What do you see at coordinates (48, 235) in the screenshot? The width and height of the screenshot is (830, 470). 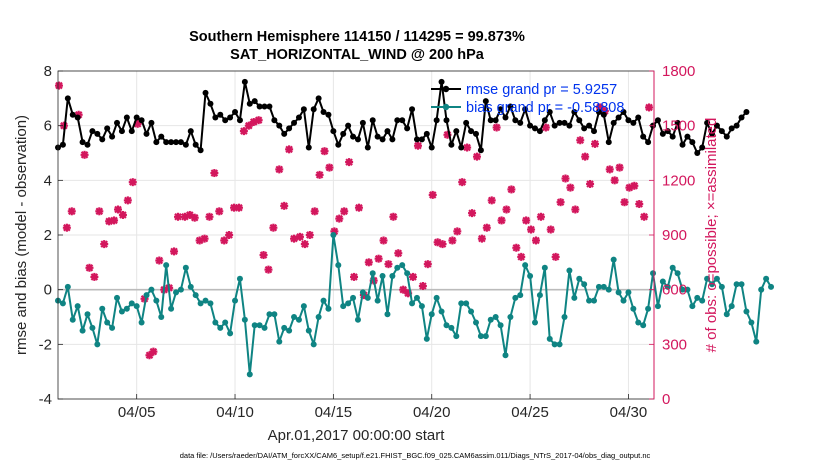 I see `y-tick-label: 2` at bounding box center [48, 235].